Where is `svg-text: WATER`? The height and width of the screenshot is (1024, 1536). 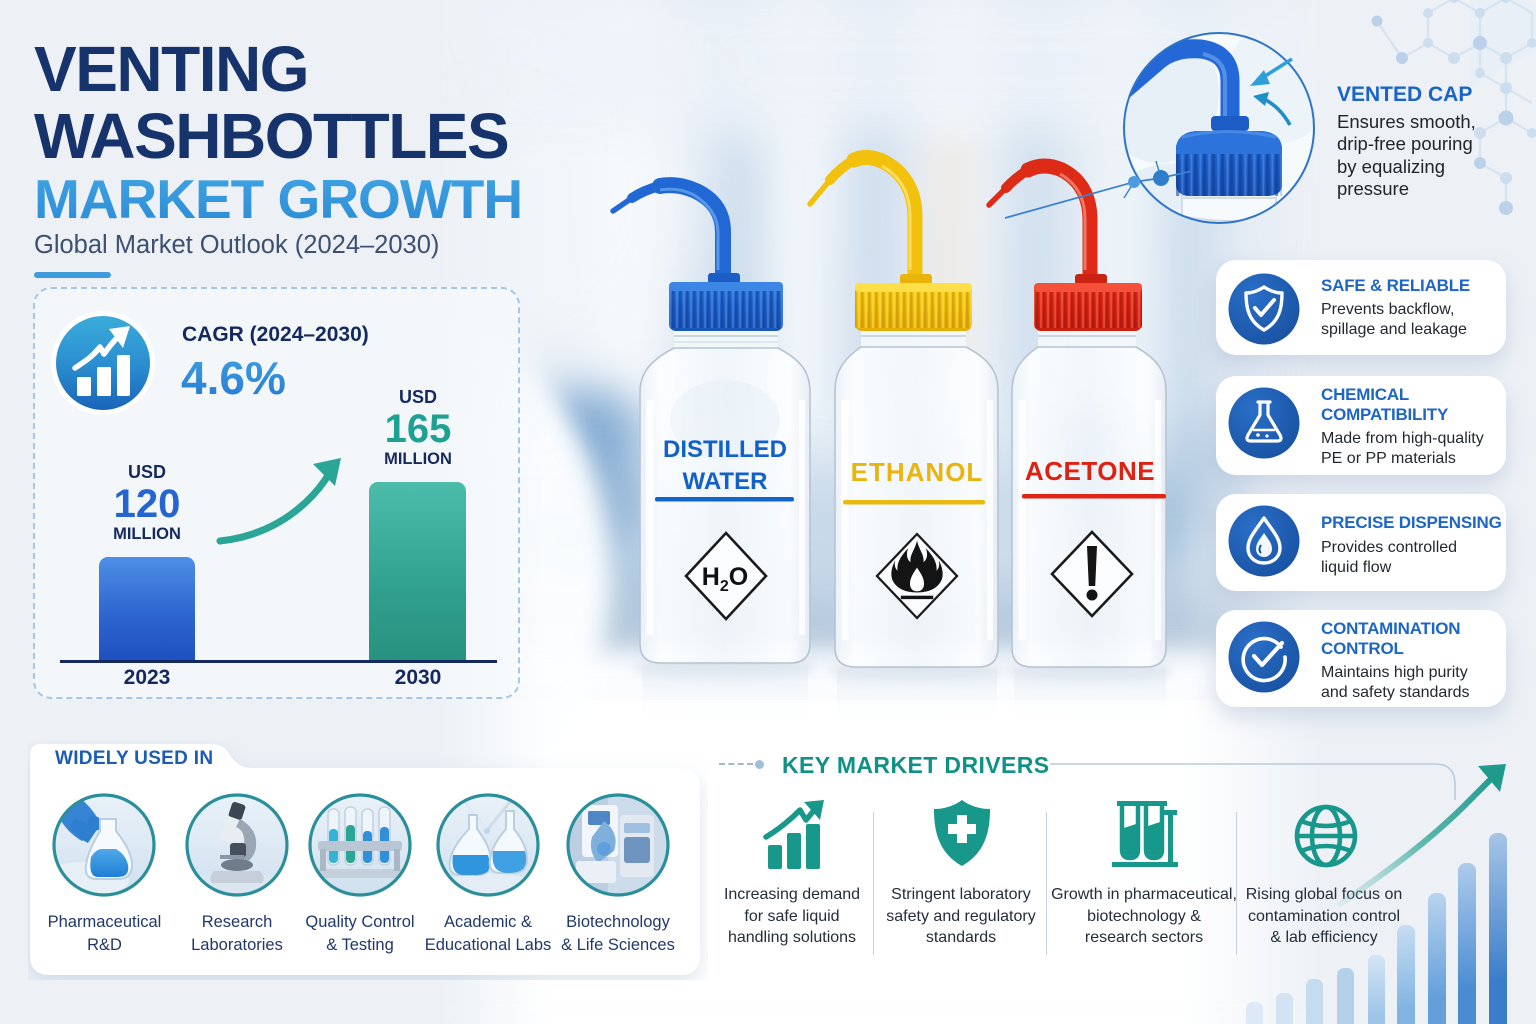
svg-text: WATER is located at coordinates (725, 481).